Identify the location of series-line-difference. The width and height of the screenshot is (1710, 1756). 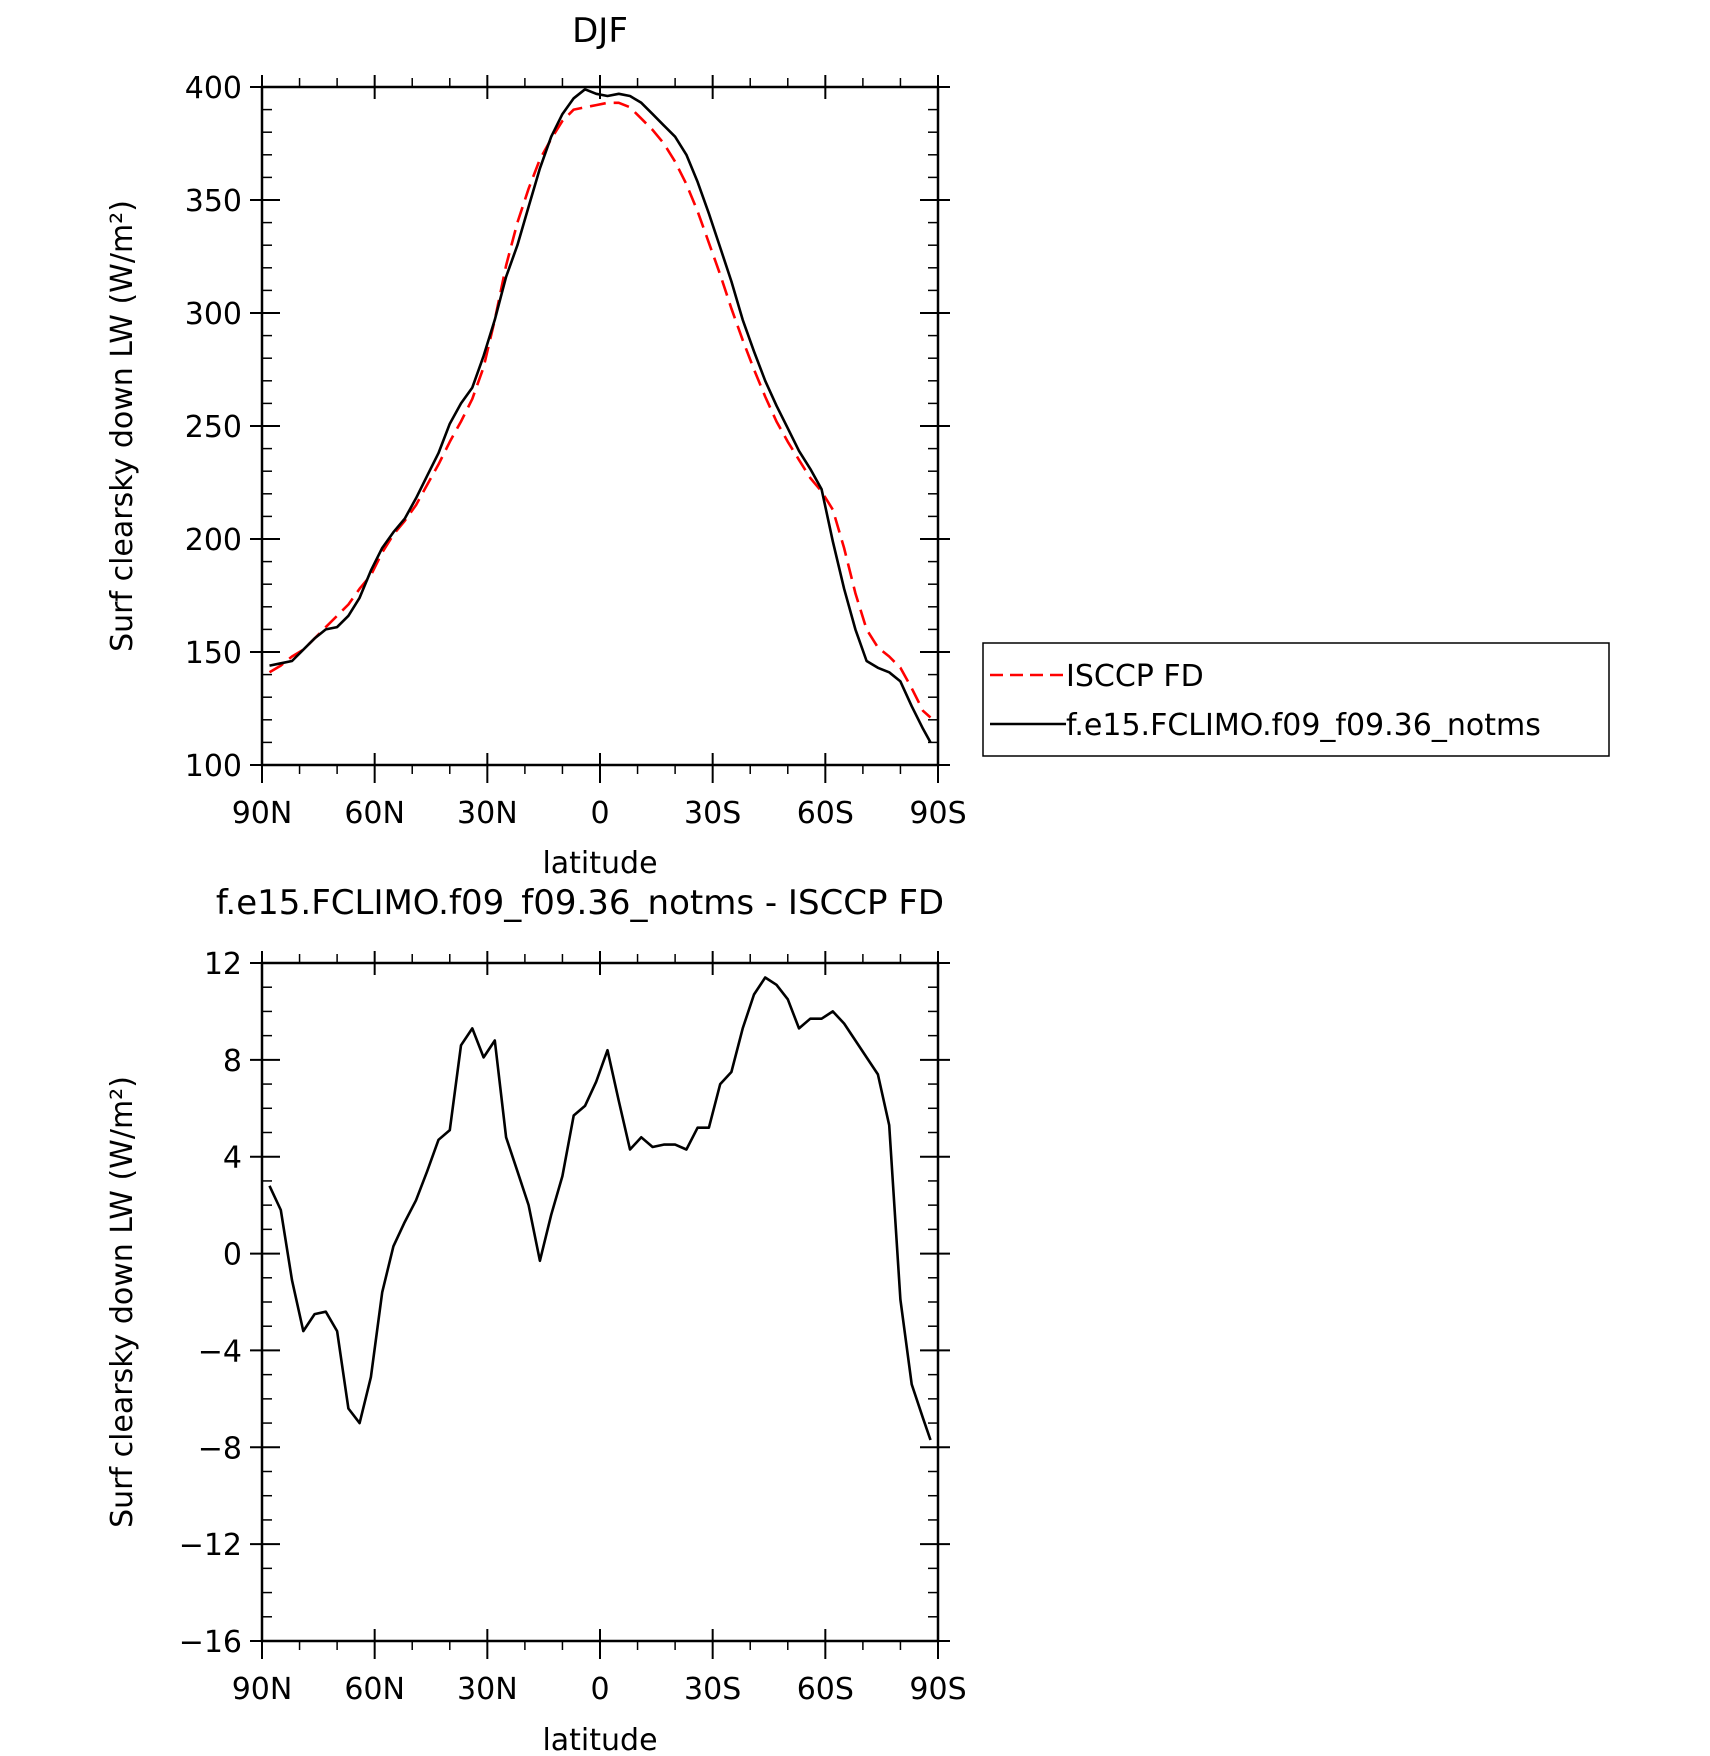
(600, 1208).